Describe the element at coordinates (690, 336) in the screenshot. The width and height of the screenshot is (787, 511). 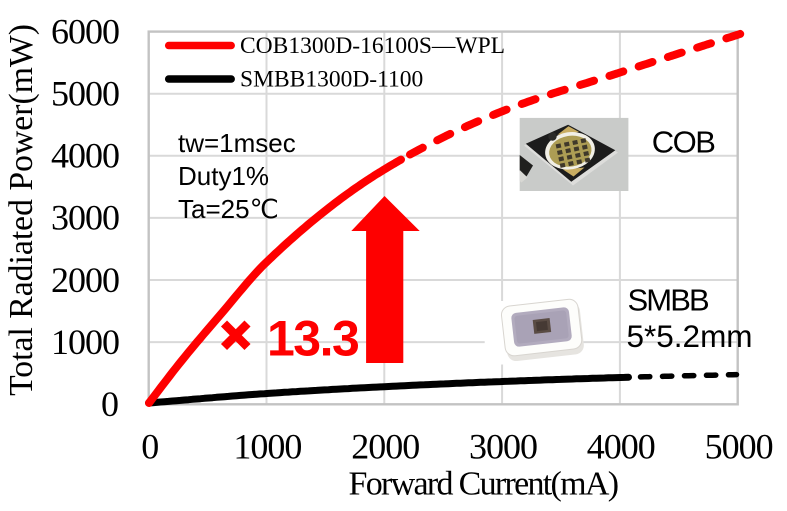
I see `svg-text: 5*5.2mm` at that location.